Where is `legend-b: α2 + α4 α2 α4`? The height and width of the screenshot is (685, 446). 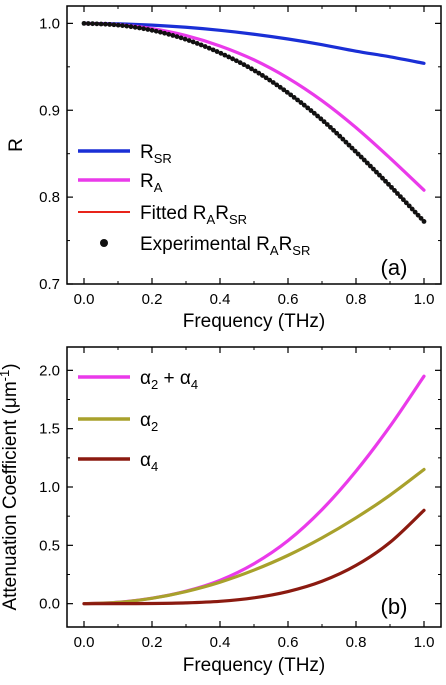 legend-b: α2 + α4 α2 α4 is located at coordinates (138, 421).